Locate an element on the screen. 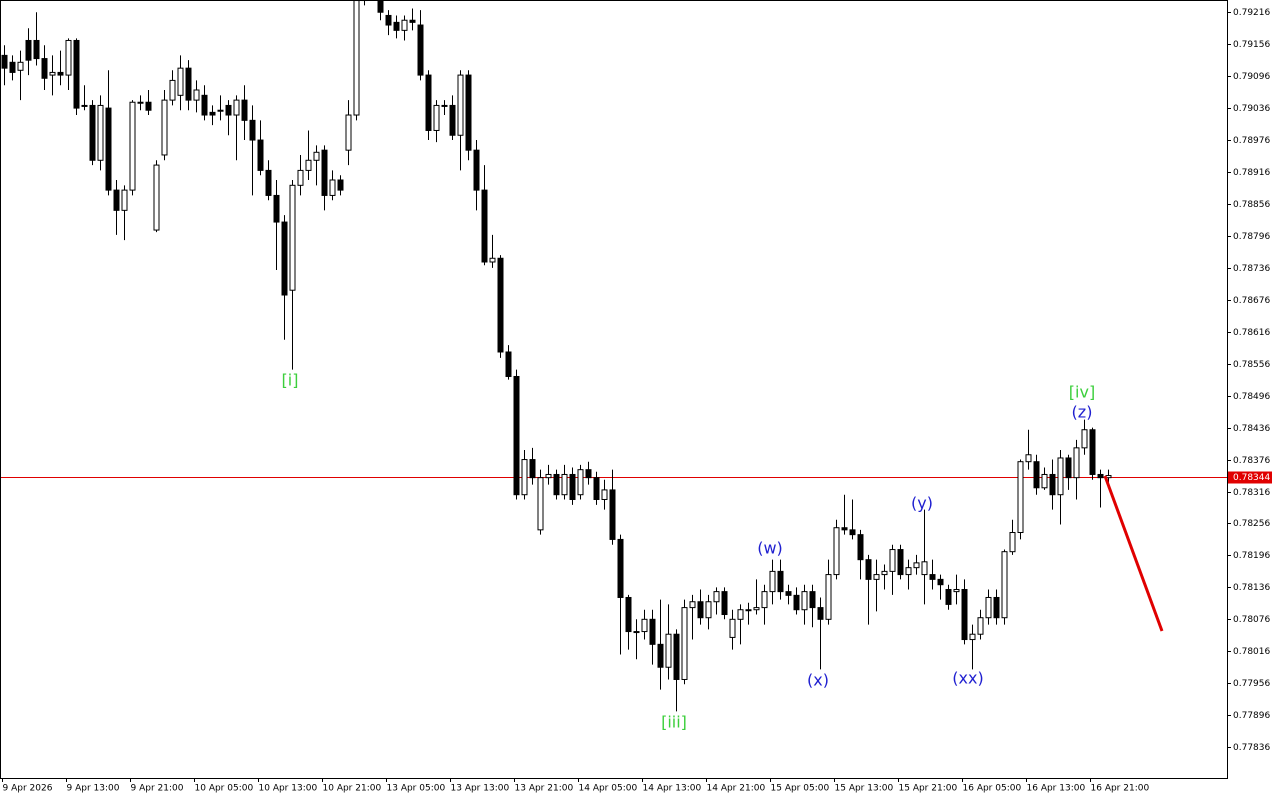 This screenshot has height=804, width=1280. x-tick-label: 16 Apr 13:00 is located at coordinates (1056, 789).